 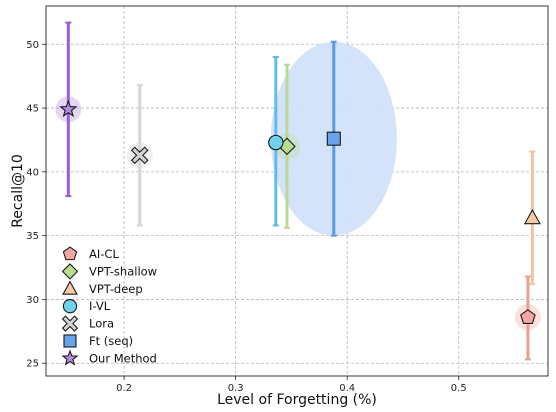 I want to click on ai-cl-marker, so click(x=528, y=316).